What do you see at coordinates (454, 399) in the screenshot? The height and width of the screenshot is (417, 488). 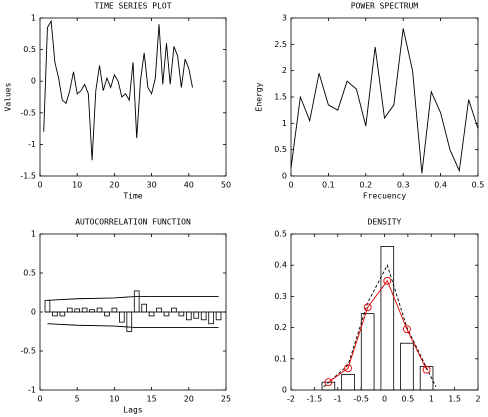 I see `x-tick-label: 1.5` at bounding box center [454, 399].